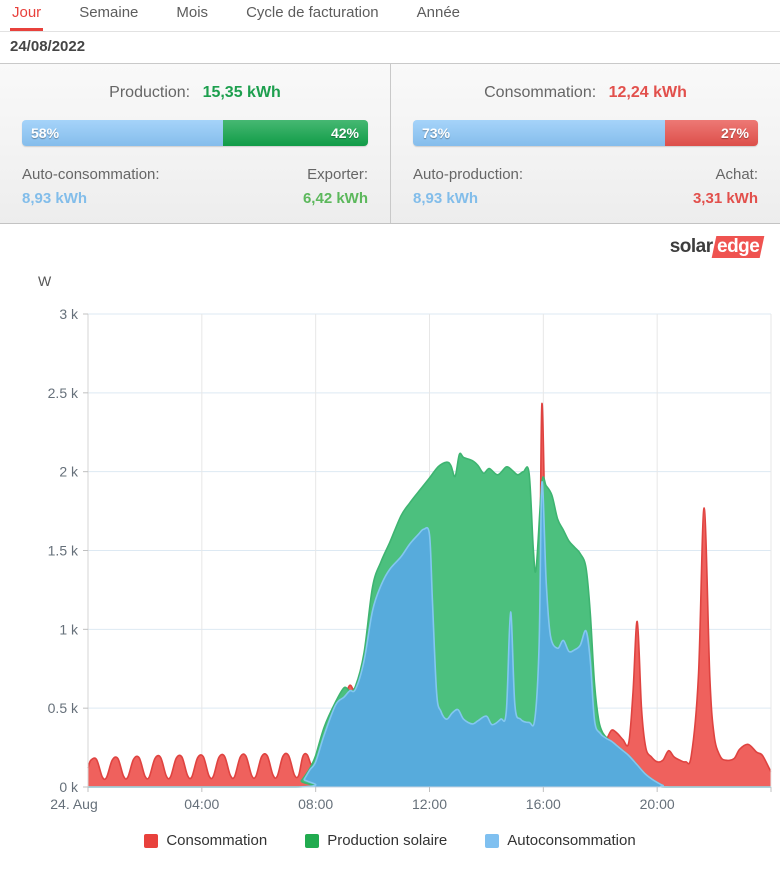 This screenshot has width=780, height=885. What do you see at coordinates (429, 804) in the screenshot?
I see `x-tick-label: 12:00` at bounding box center [429, 804].